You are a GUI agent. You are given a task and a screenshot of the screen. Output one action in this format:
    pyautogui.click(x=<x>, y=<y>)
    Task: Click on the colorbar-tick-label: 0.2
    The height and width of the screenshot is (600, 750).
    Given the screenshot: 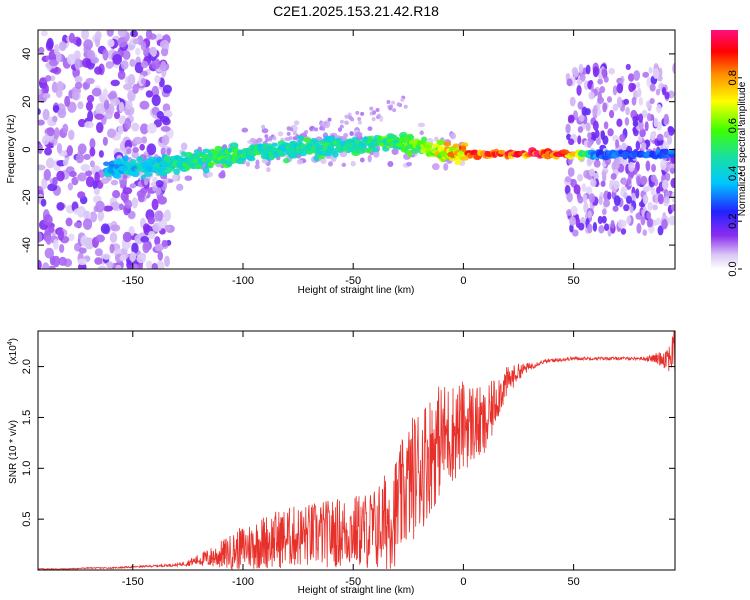 What is the action you would take?
    pyautogui.click(x=733, y=221)
    